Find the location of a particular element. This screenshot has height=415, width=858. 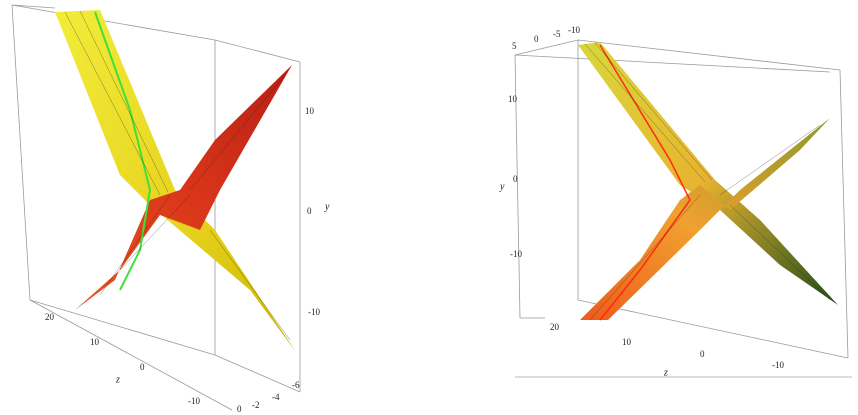

green-curve is located at coordinates (123, 151).